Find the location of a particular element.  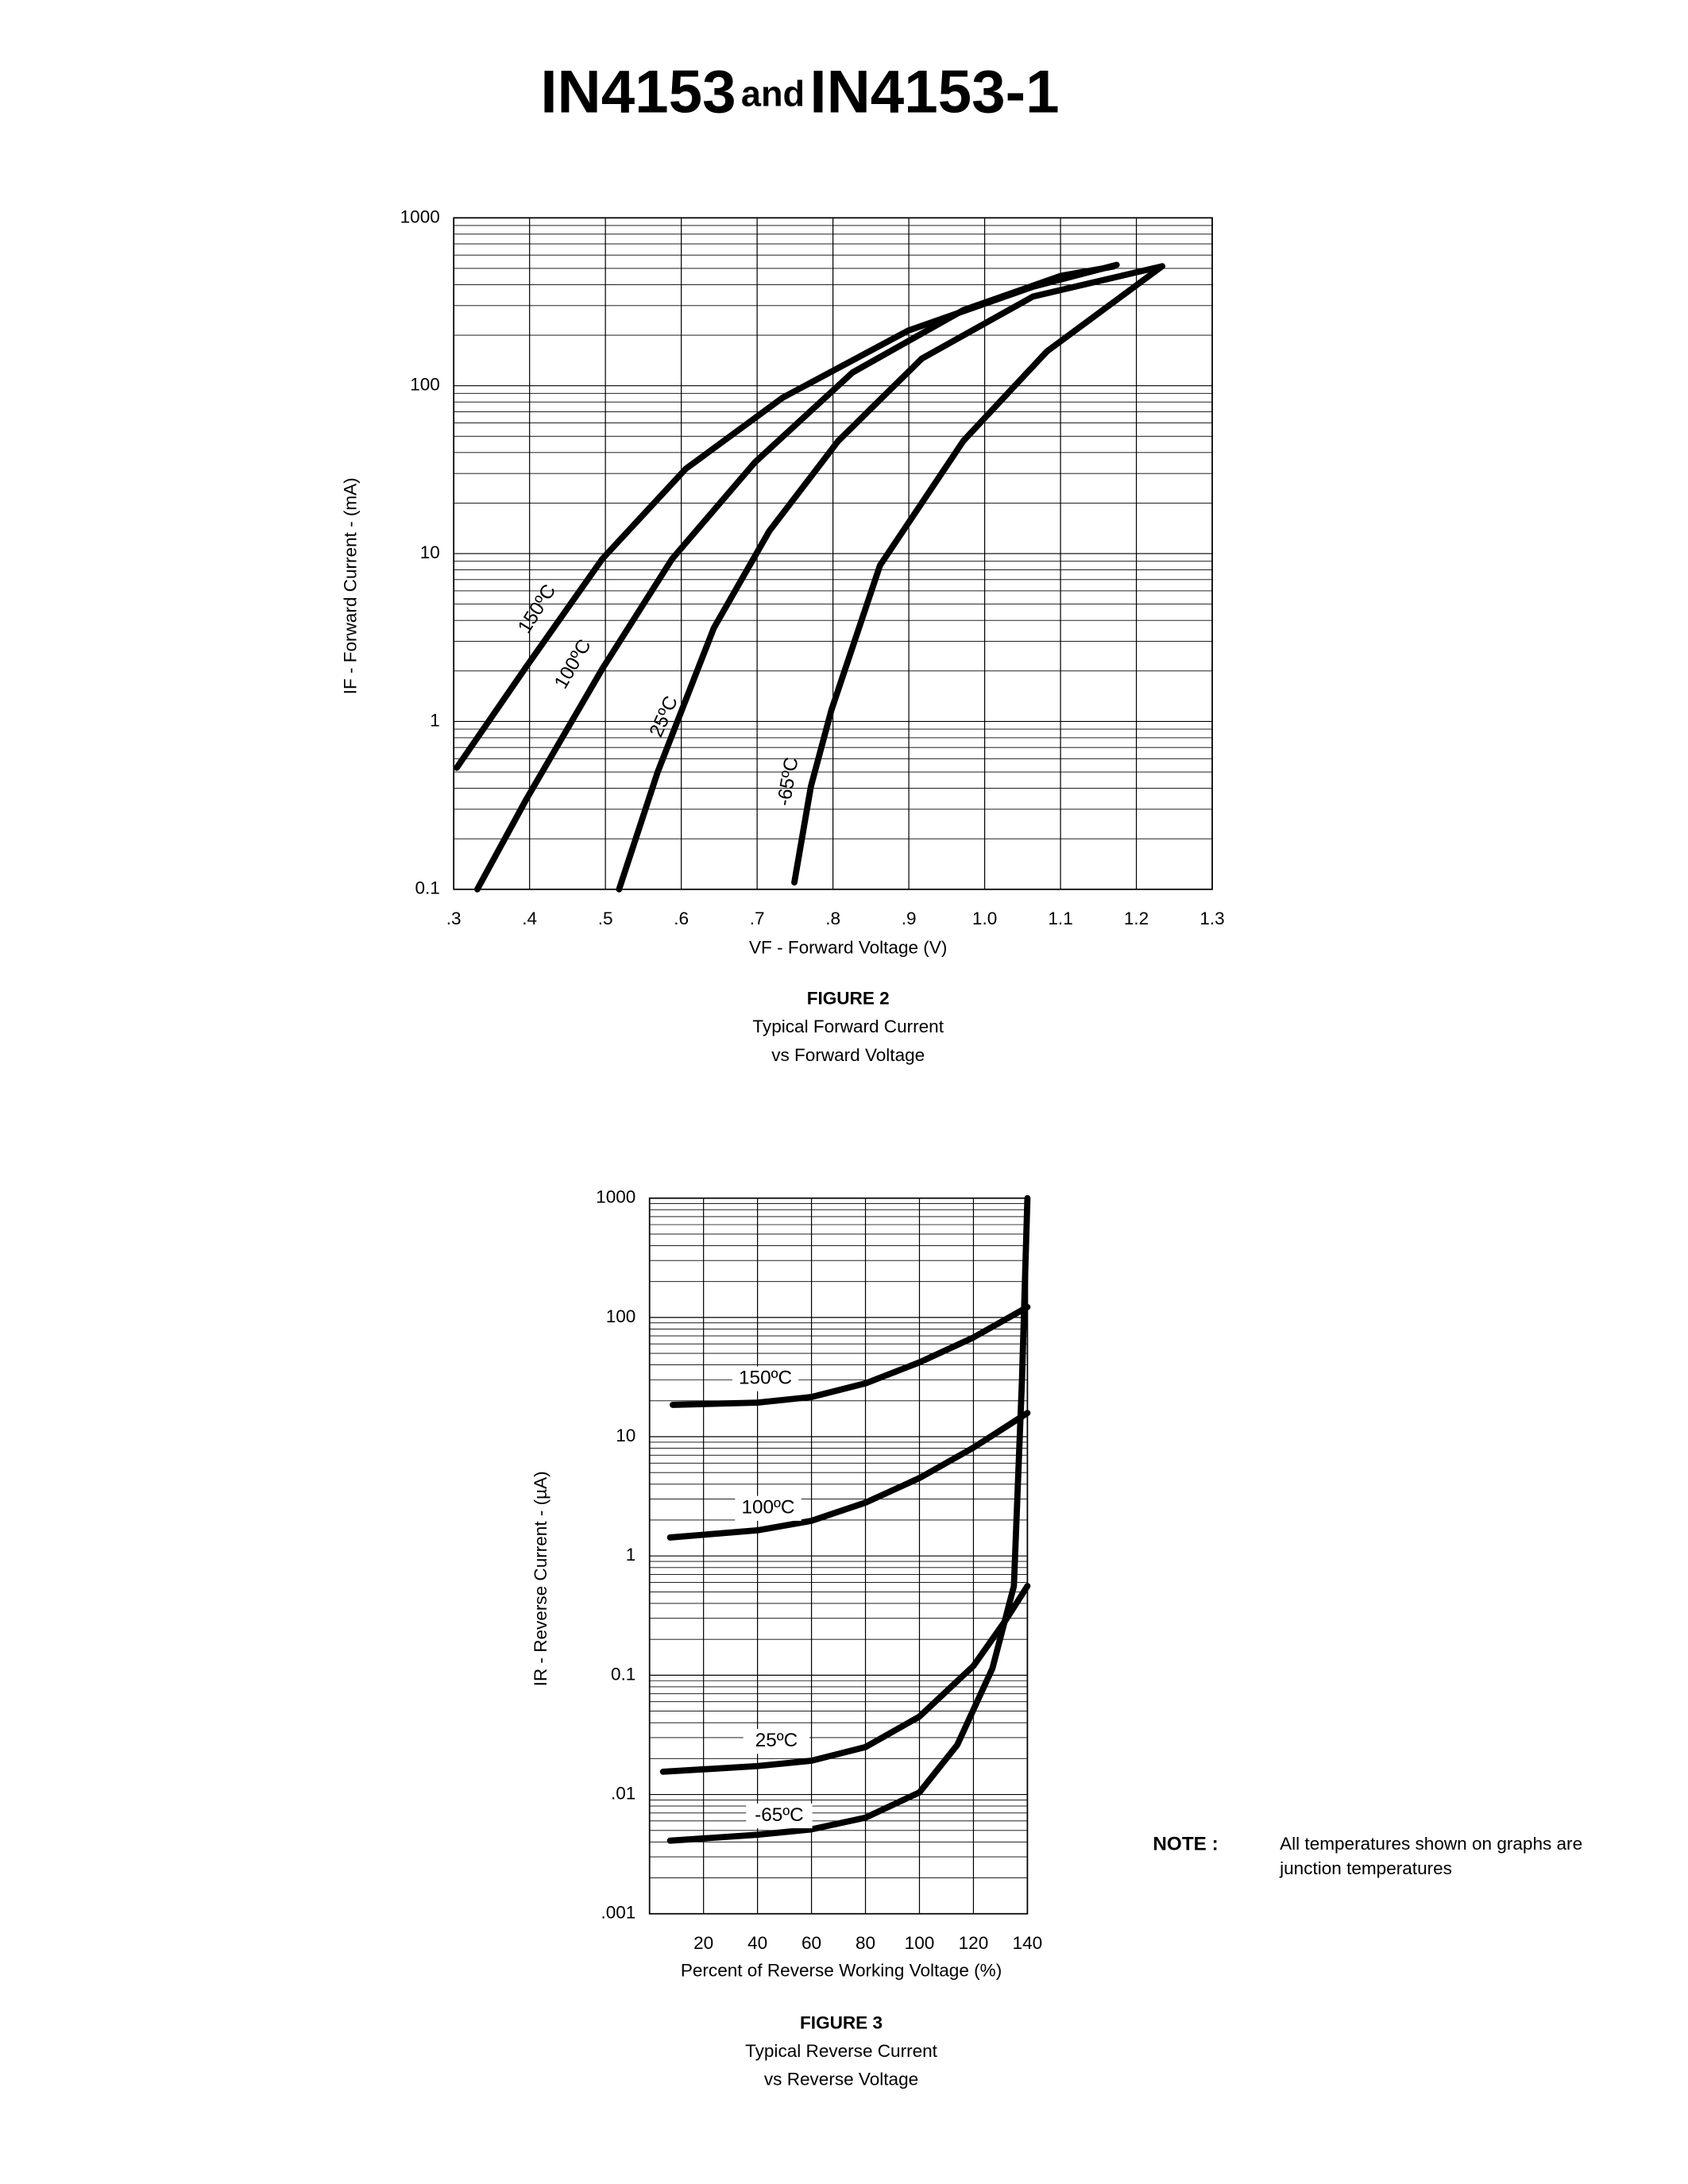

y-tick-label: .01 is located at coordinates (623, 1794).